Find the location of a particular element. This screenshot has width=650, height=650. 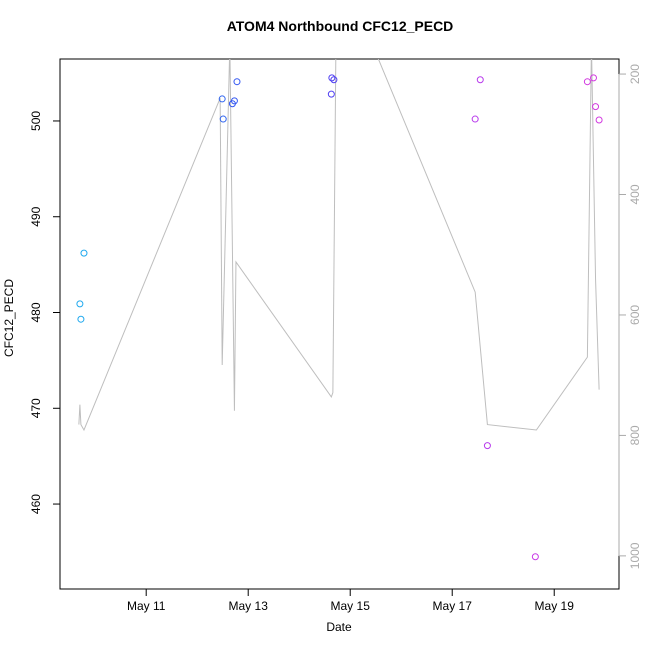

x-tick-label: May 13 is located at coordinates (249, 606).